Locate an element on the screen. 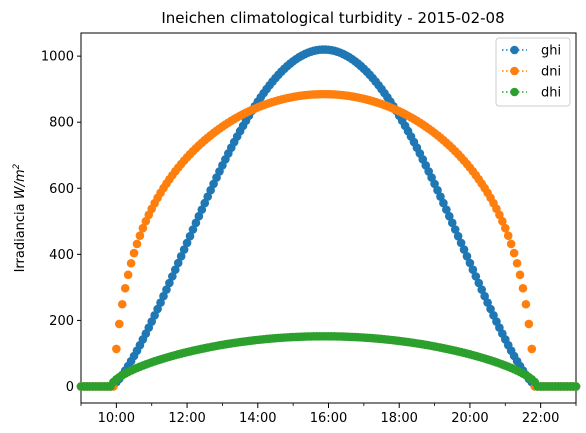 This screenshot has height=433, width=586. x-tick-label: 14:00 is located at coordinates (257, 418).